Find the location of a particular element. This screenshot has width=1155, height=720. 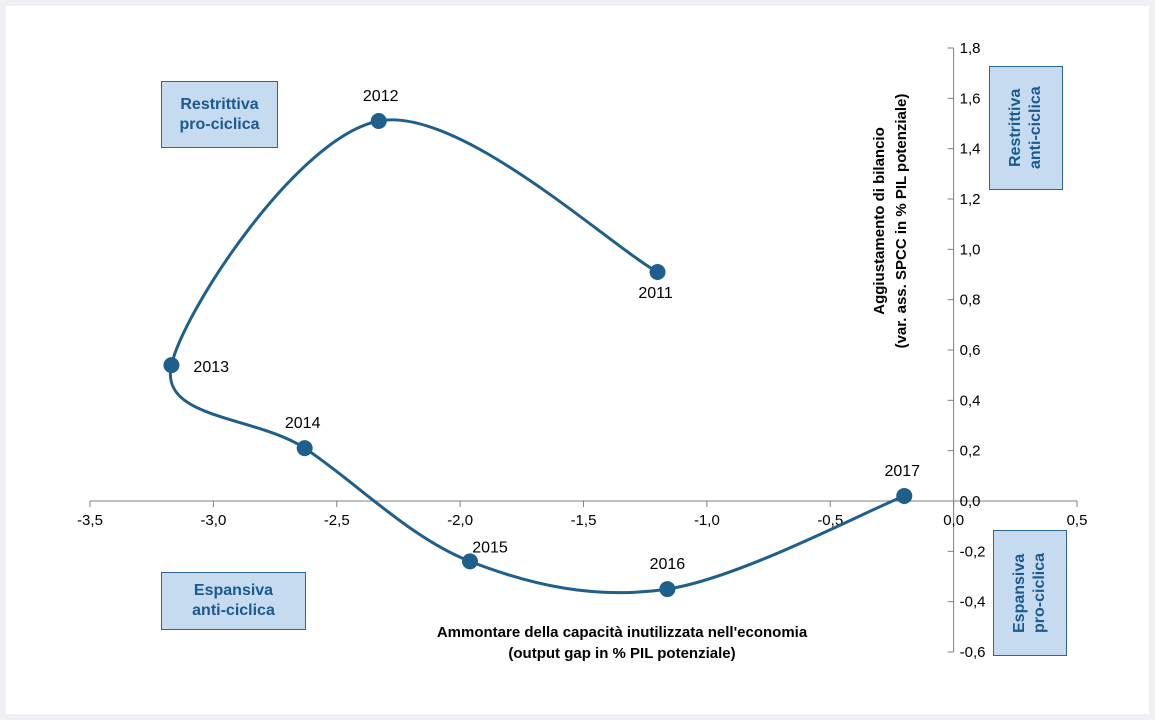

y-axis-title-line1: Aggiustamento di bilancio is located at coordinates (879, 221).